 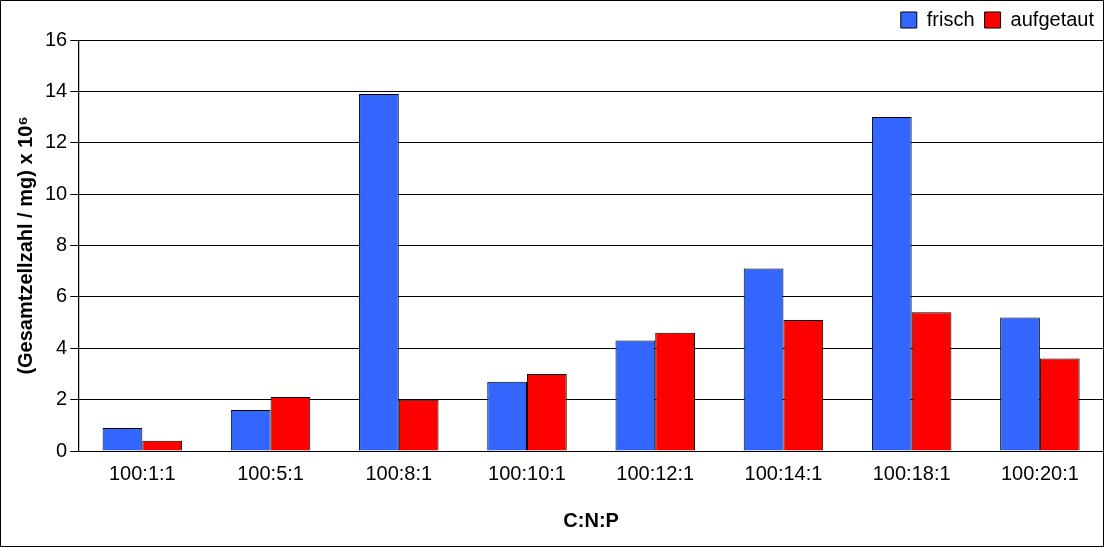 What do you see at coordinates (62, 449) in the screenshot?
I see `y-tick-label: 0` at bounding box center [62, 449].